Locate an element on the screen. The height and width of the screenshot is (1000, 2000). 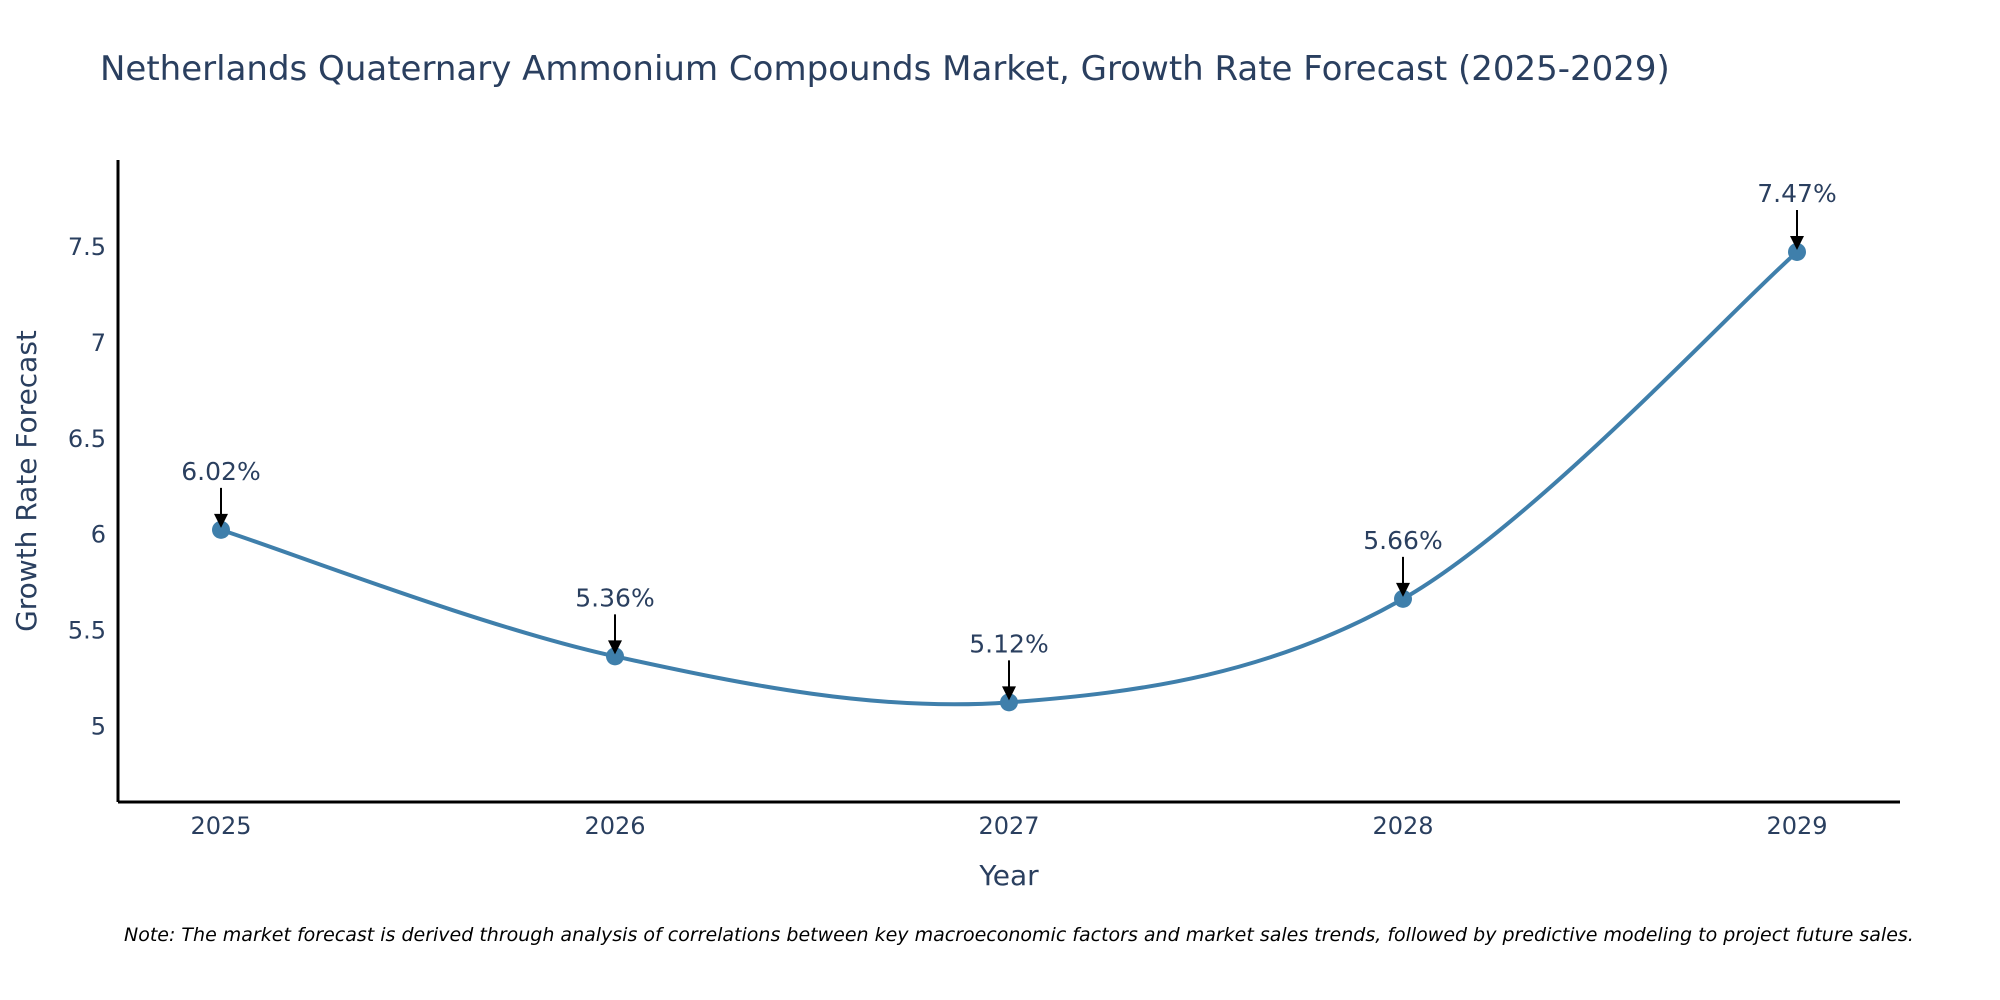
x-tick-labels: 2025 2026 2027 2028 2029 is located at coordinates (1008, 826).